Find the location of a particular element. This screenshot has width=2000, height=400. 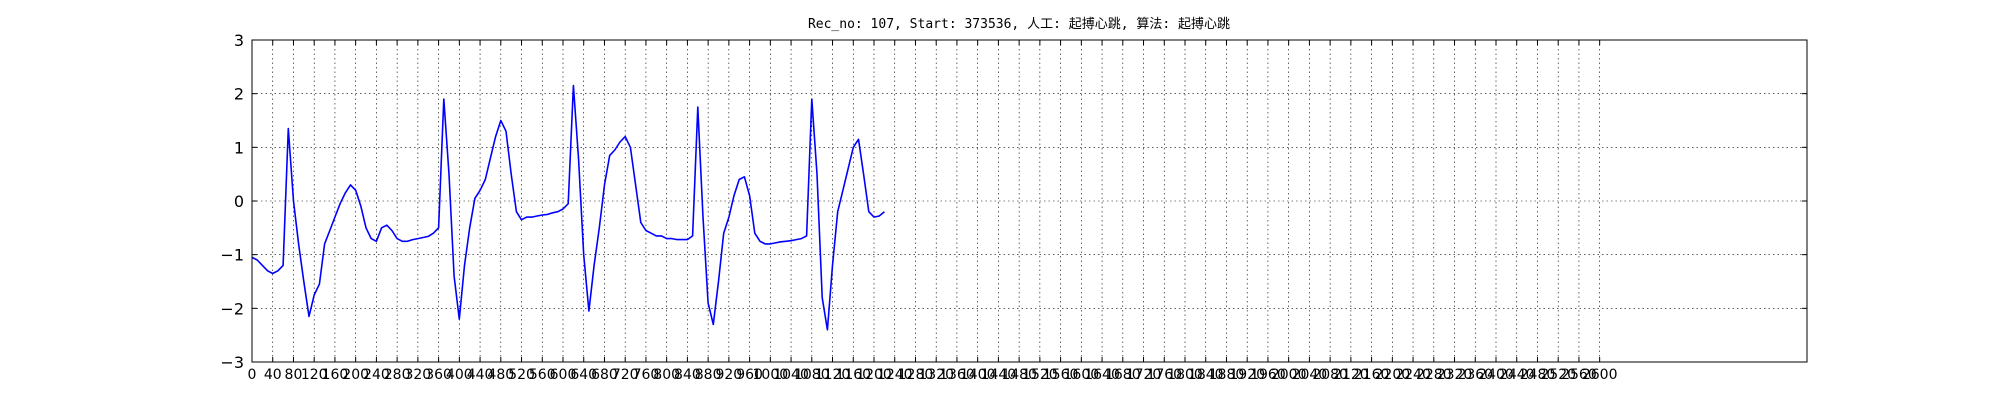

x-tick-label: 1040 is located at coordinates (791, 375).